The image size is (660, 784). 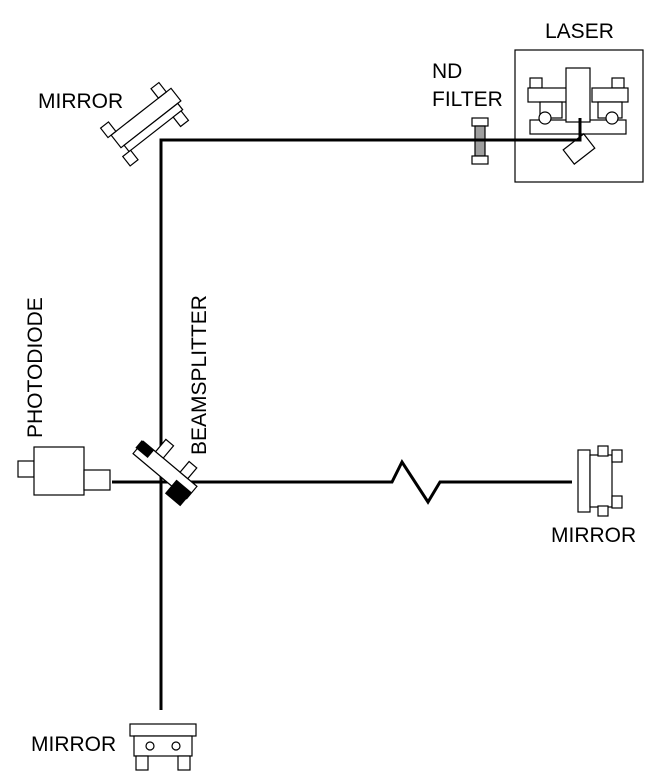 I want to click on mirror-top-left-label: MIRROR, so click(x=80, y=101).